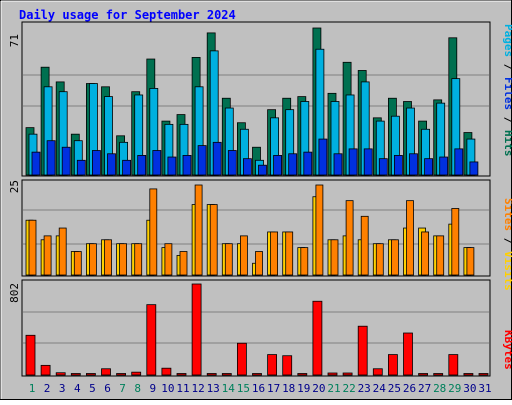 The height and width of the screenshot is (405, 512). Describe the element at coordinates (77, 388) in the screenshot. I see `x-tick-label: 4` at that location.